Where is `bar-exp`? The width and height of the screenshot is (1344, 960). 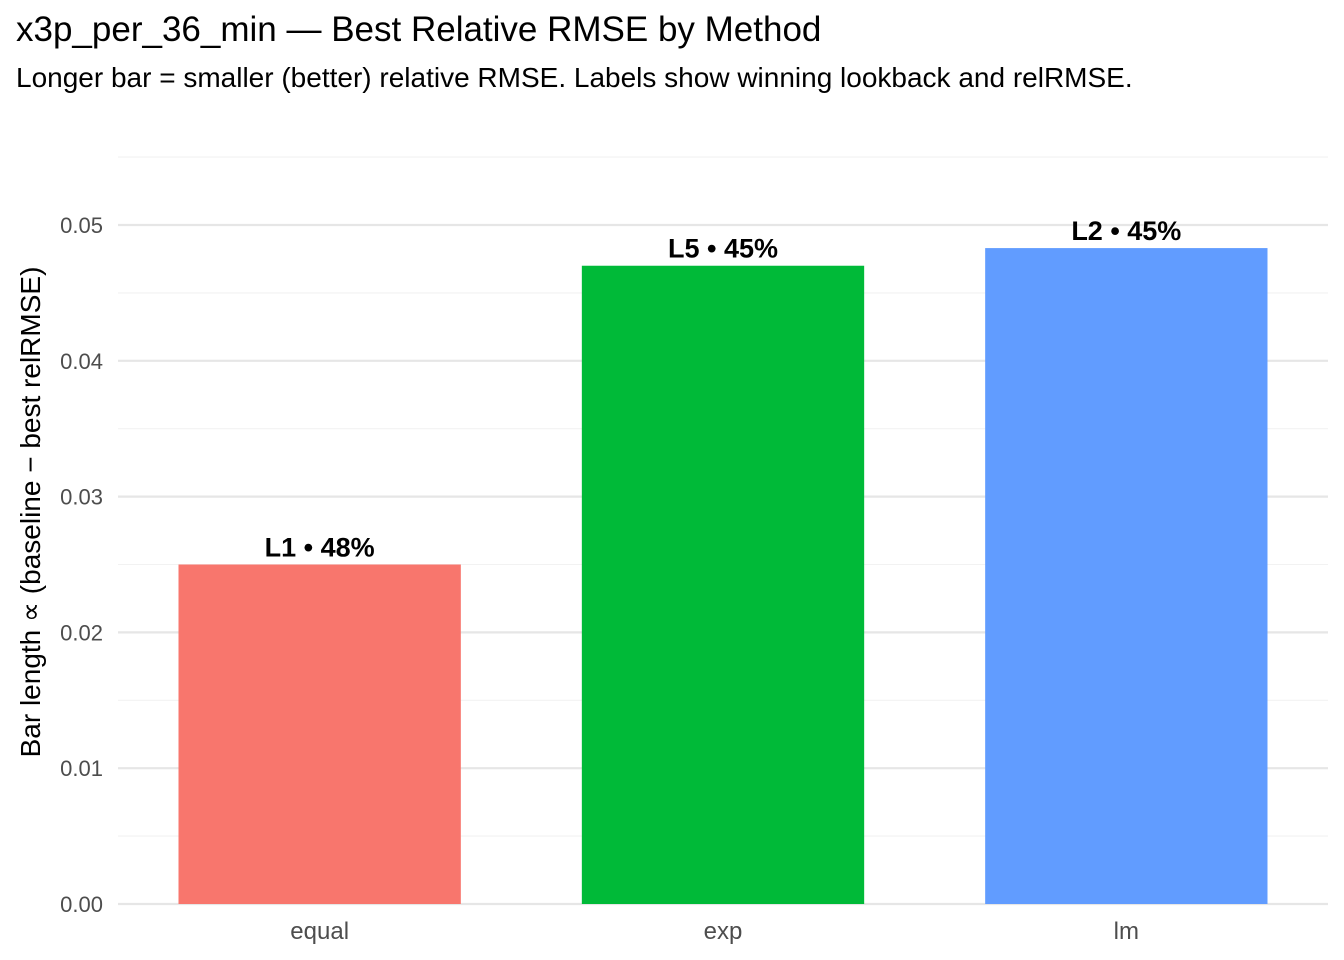
bar-exp is located at coordinates (723, 584).